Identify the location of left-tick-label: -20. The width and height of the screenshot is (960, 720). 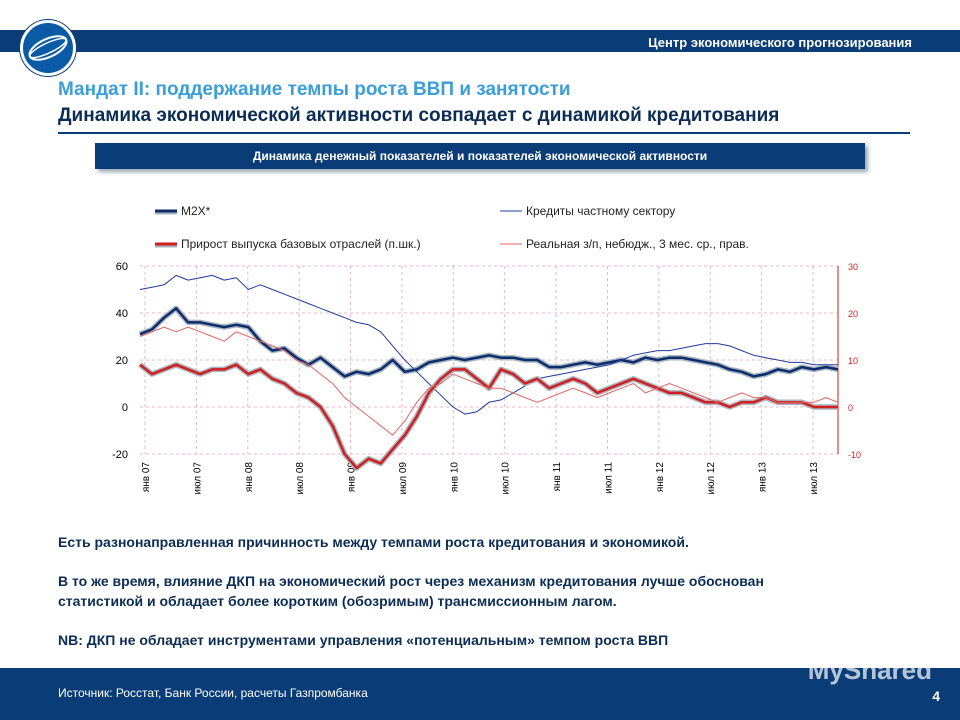
(120, 455).